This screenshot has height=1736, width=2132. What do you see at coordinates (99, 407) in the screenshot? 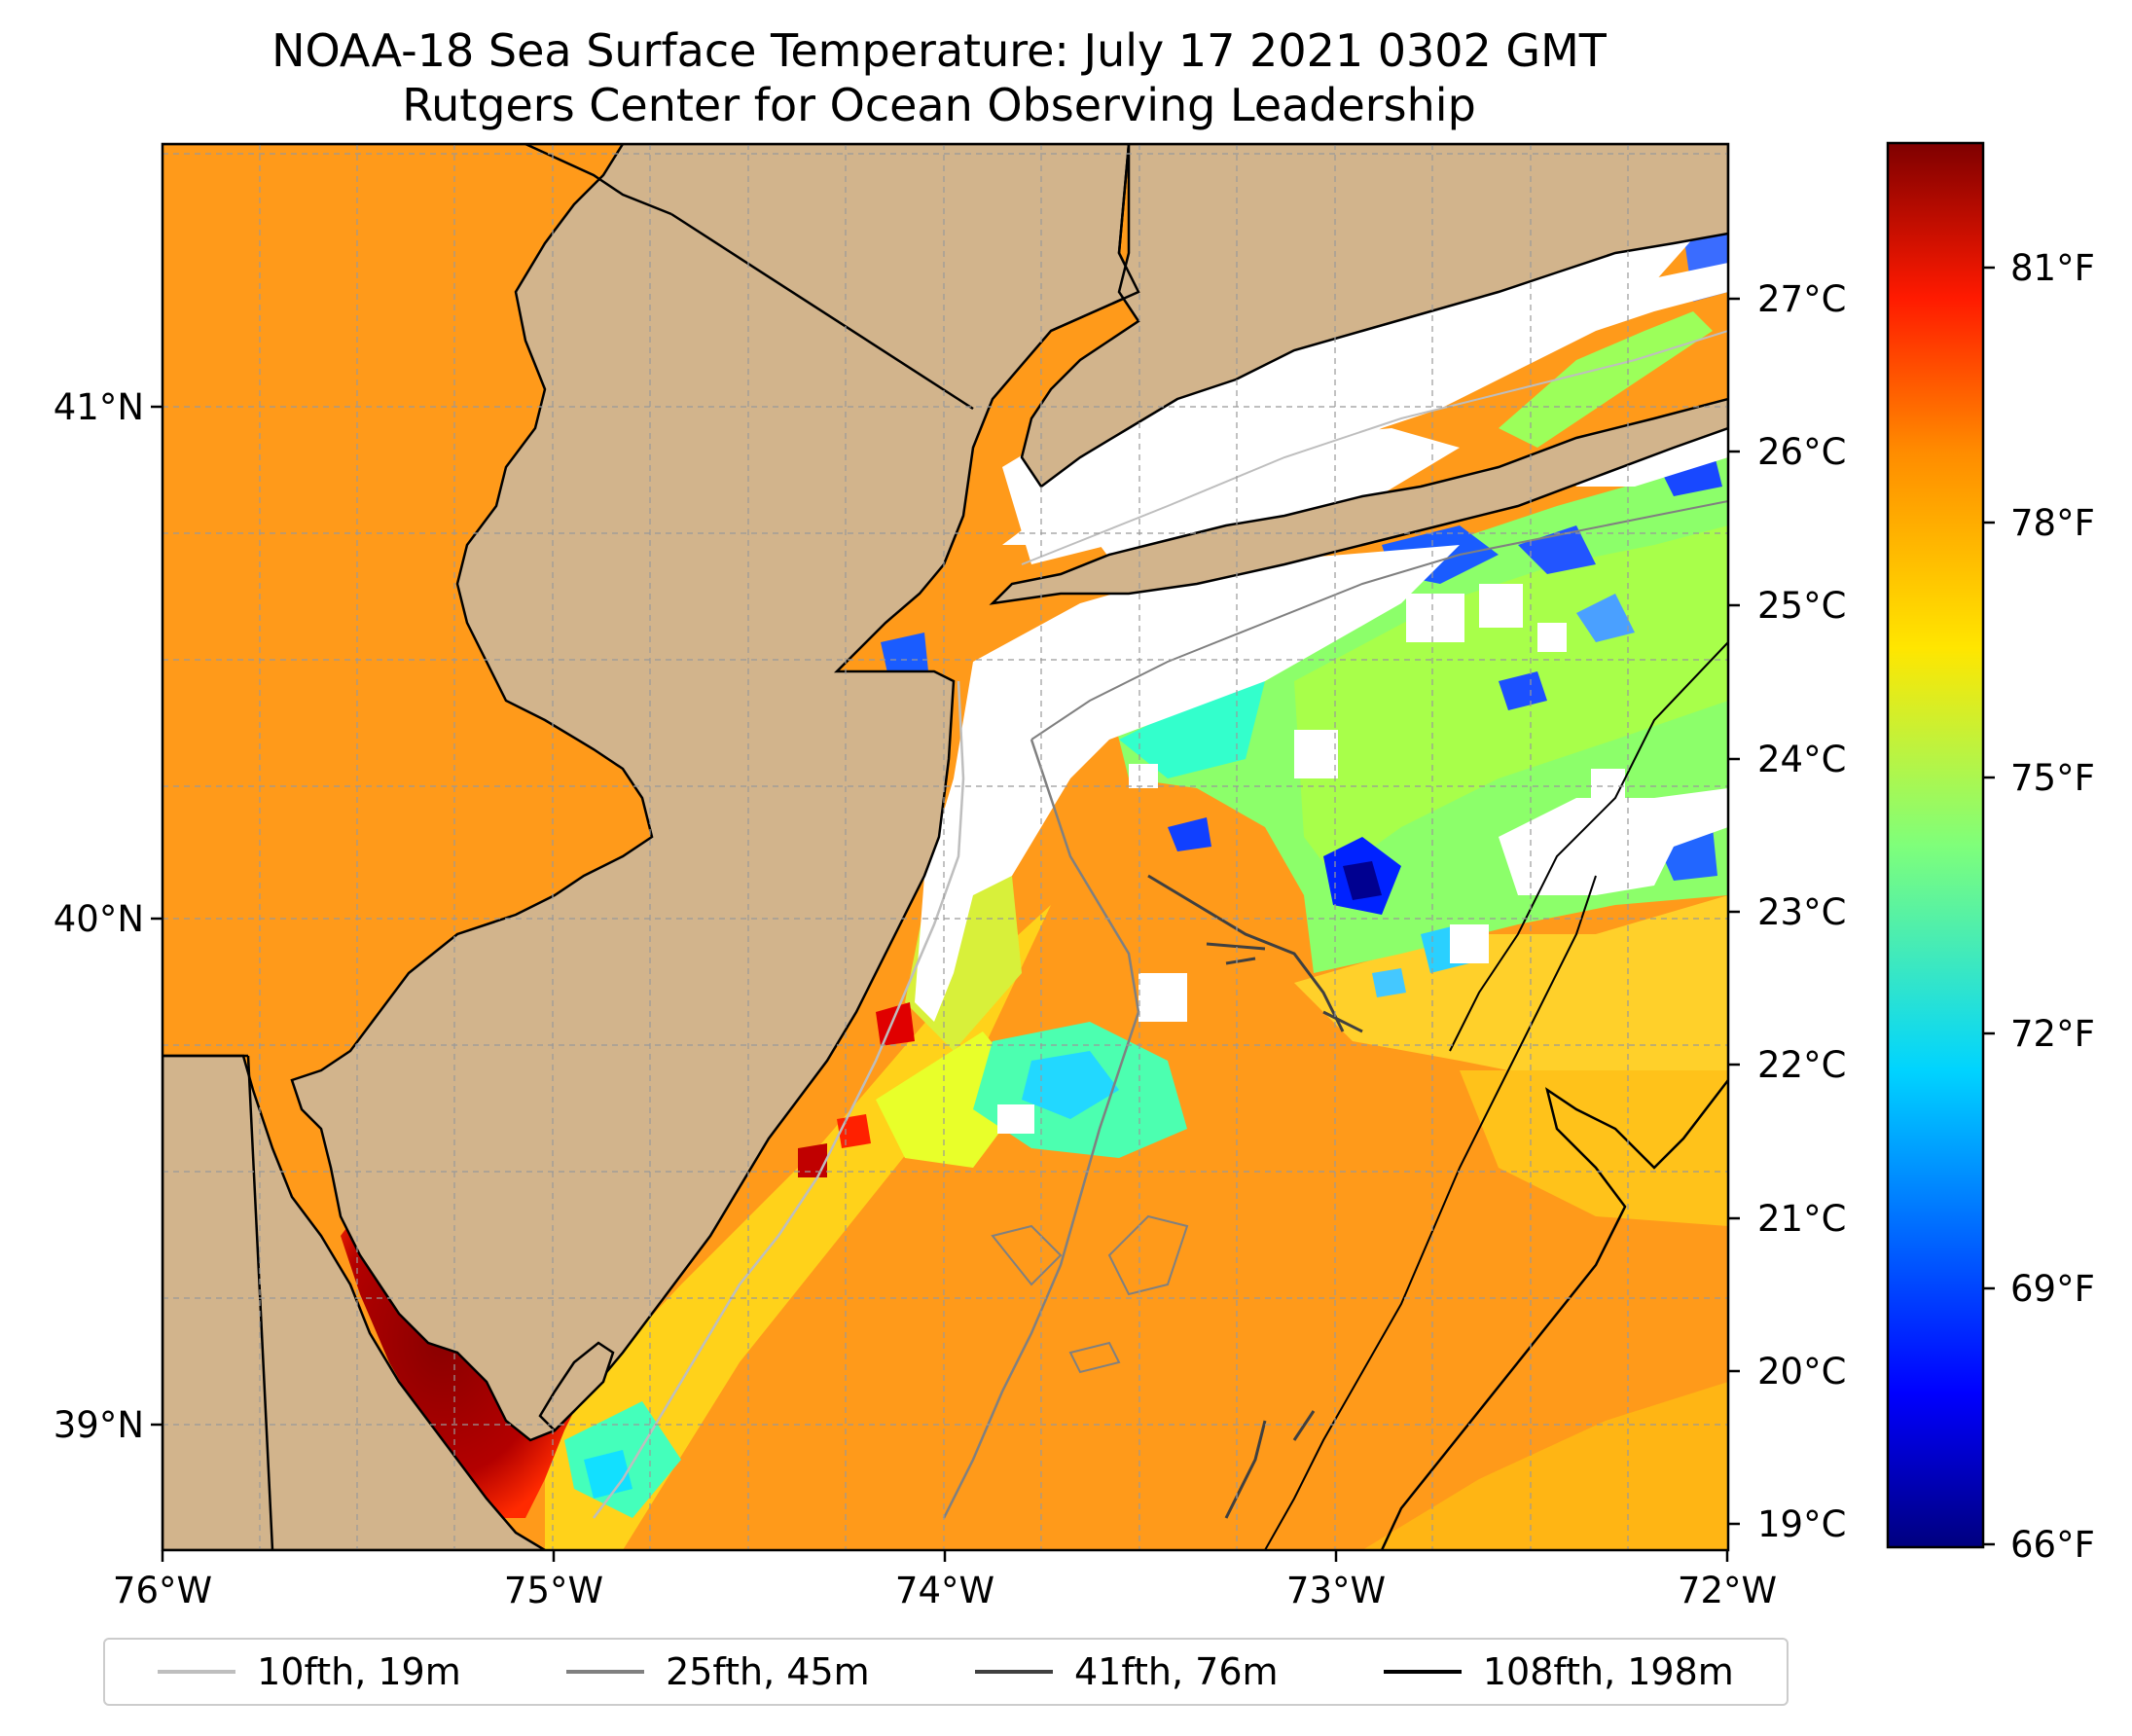
I see `lat-tick-label: 41°N` at bounding box center [99, 407].